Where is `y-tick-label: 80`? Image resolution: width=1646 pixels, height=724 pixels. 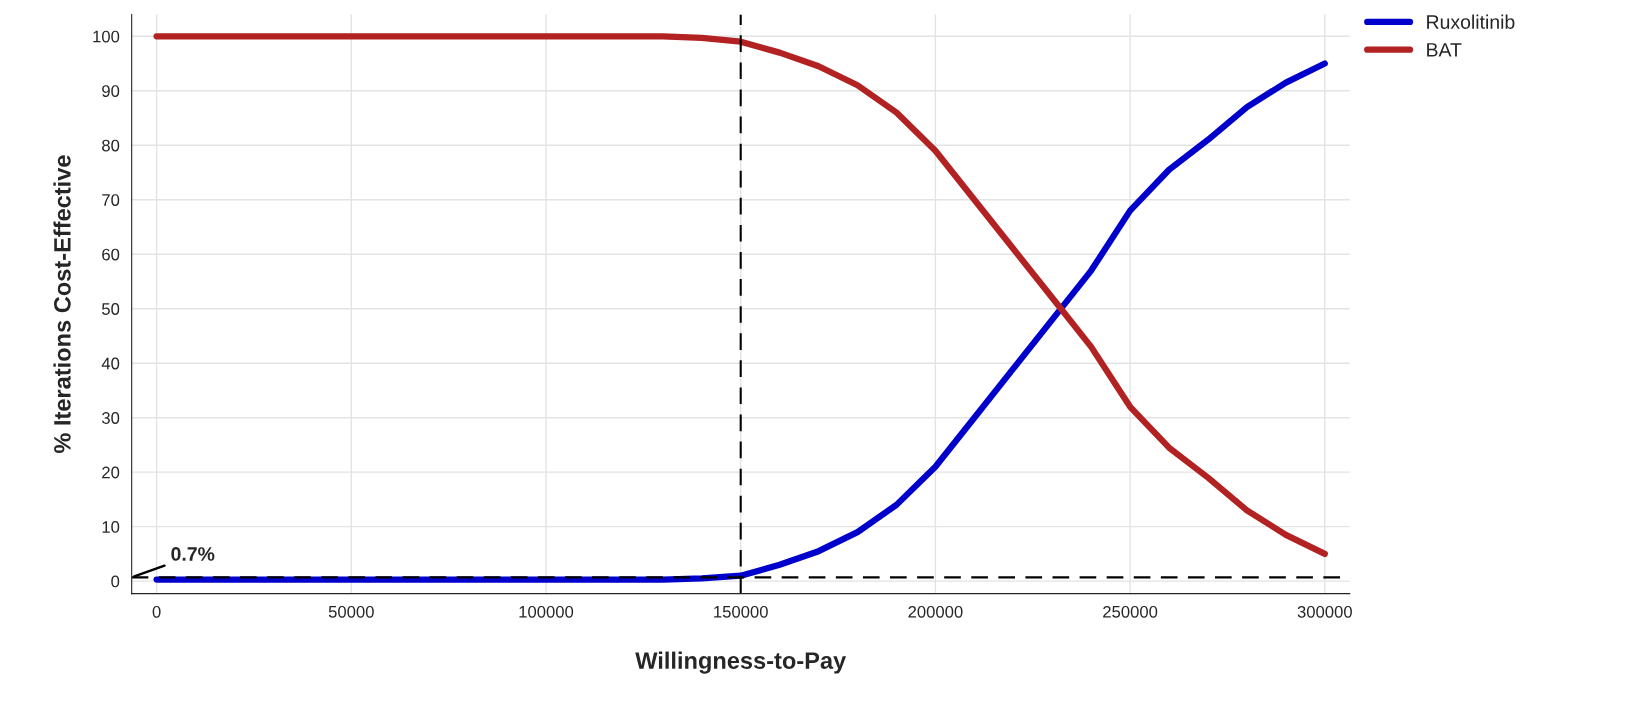 y-tick-label: 80 is located at coordinates (111, 145).